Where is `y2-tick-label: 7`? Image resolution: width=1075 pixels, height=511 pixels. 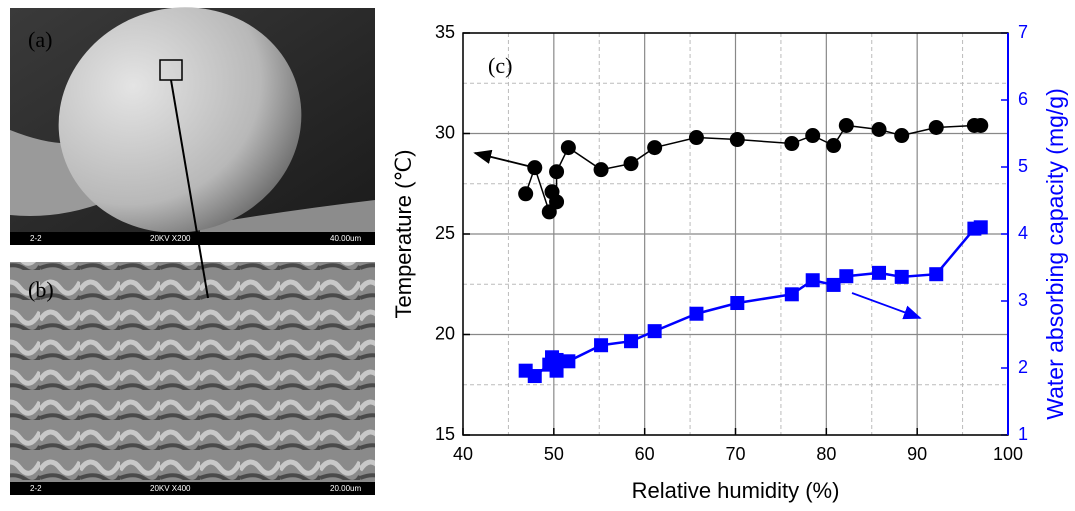
y2-tick-label: 7 is located at coordinates (1023, 32).